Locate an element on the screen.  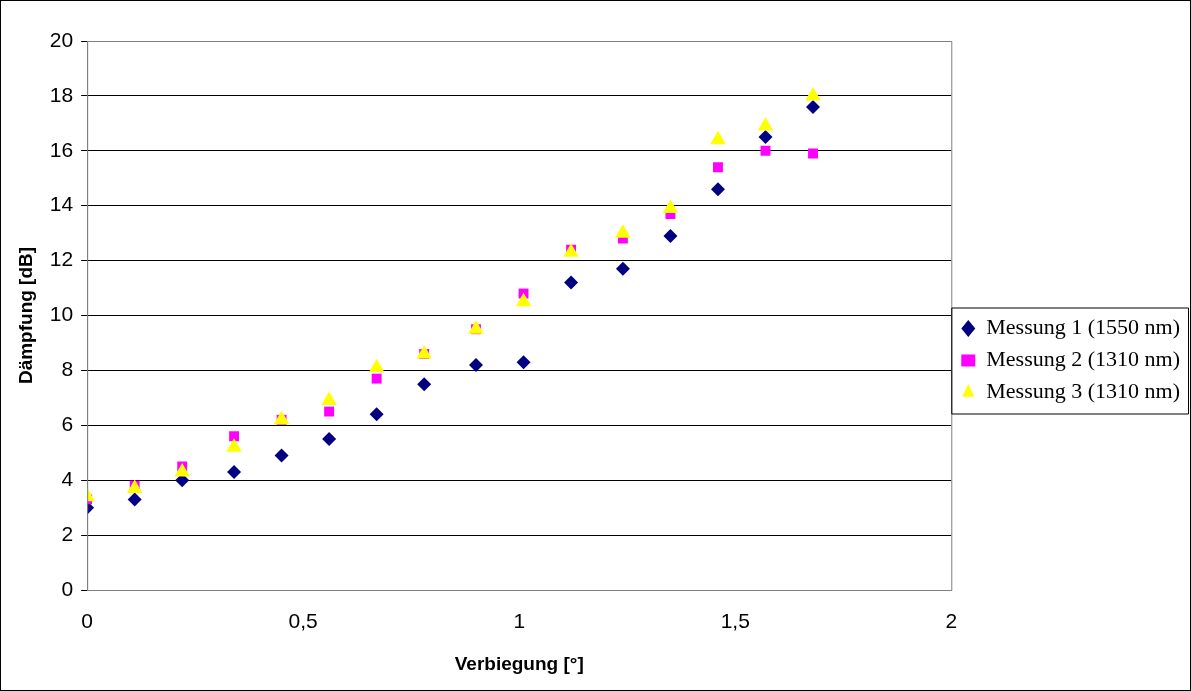
y-tick-label: 10 is located at coordinates (61, 314).